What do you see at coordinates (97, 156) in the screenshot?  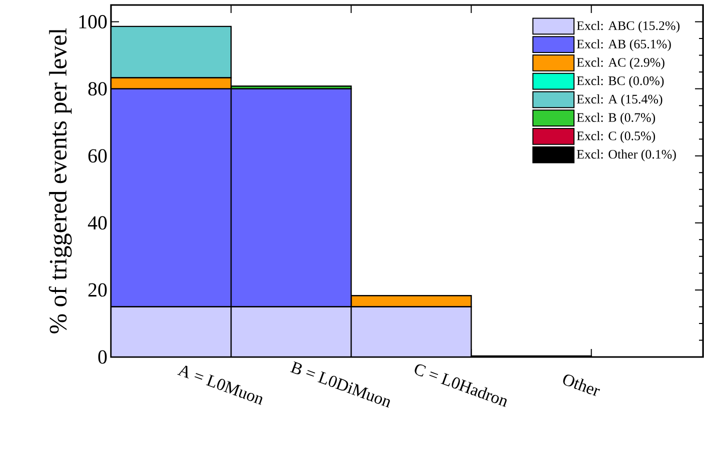 I see `y-tick-label: 60` at bounding box center [97, 156].